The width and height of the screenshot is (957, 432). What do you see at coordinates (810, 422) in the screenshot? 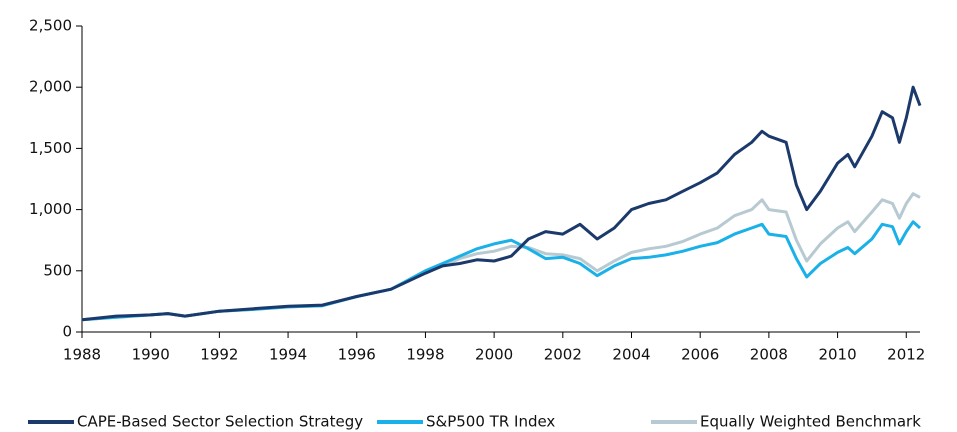
I see `legend-label: Equally Weighted Benchmark` at bounding box center [810, 422].